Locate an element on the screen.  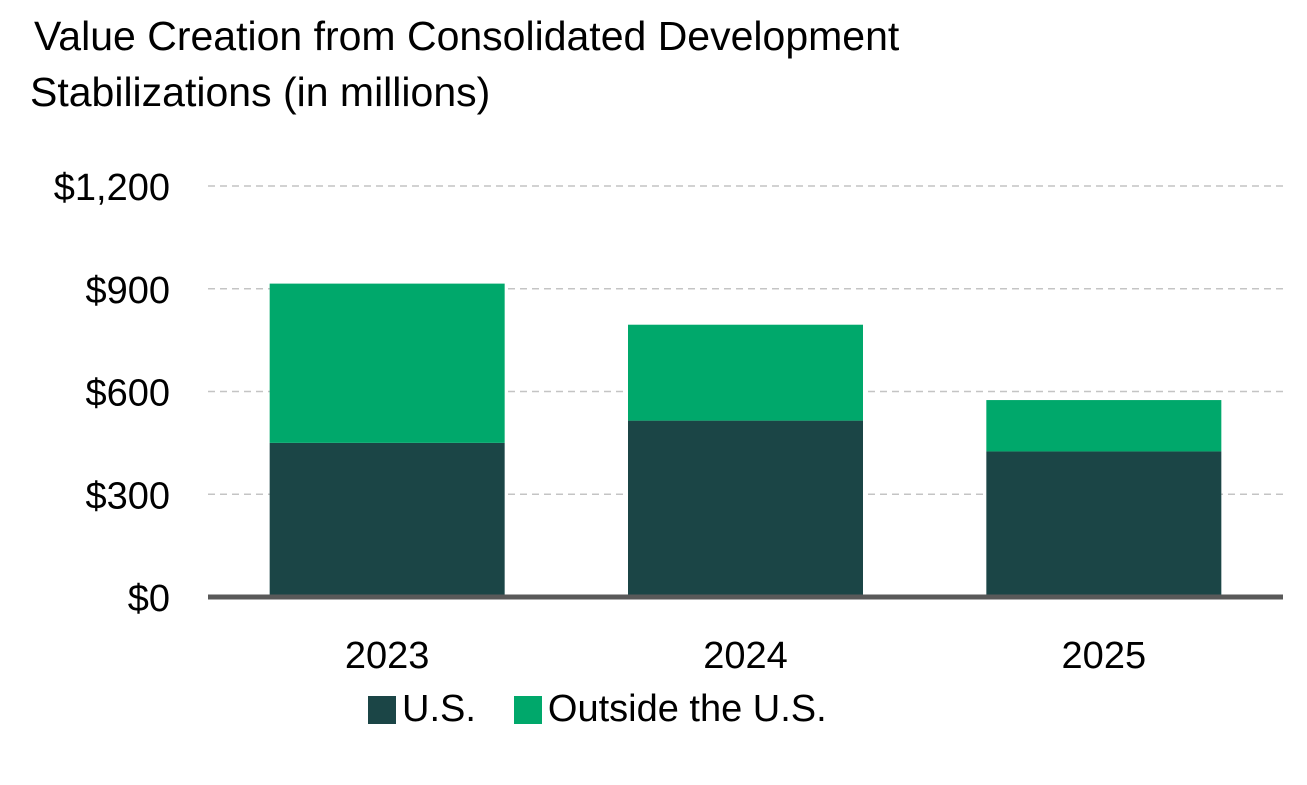
legend-item-us: U.S. is located at coordinates (422, 709).